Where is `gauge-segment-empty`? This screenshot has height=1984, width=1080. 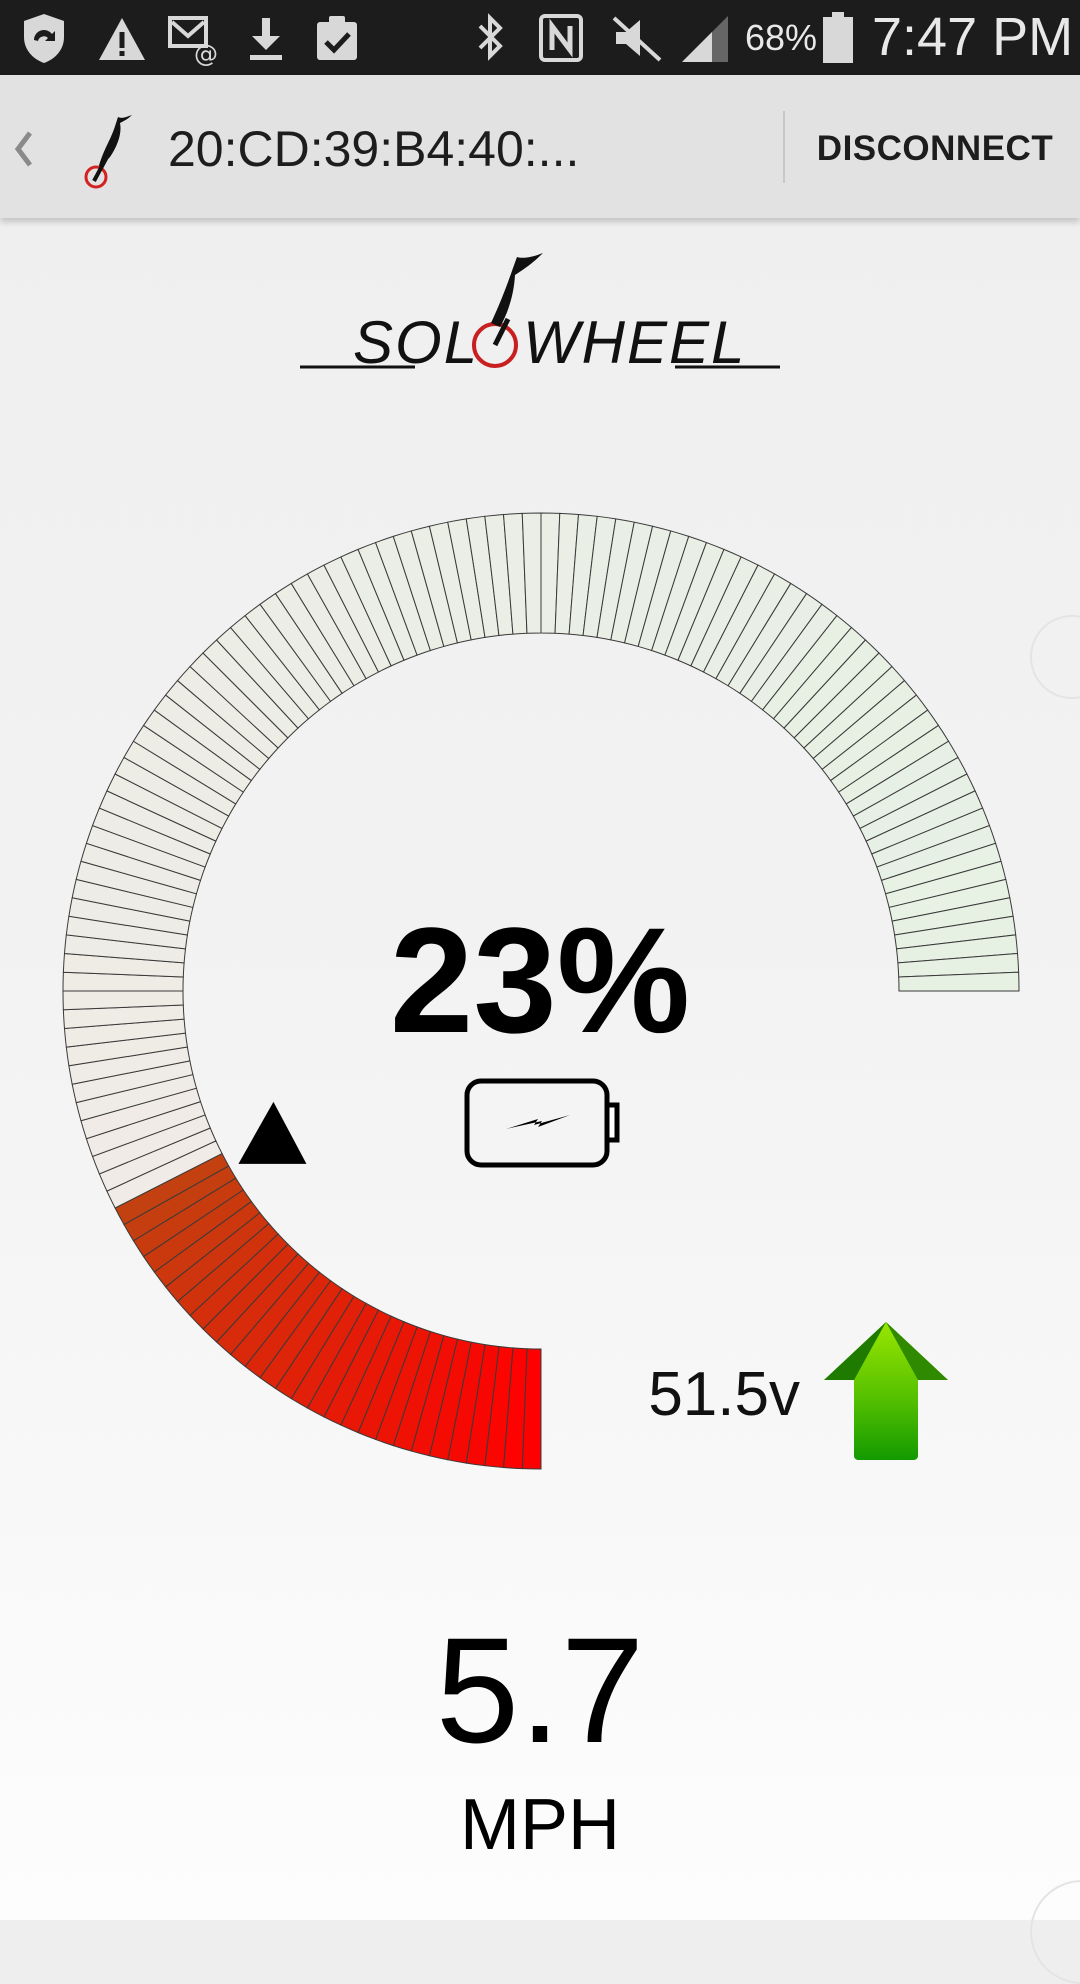 gauge-segment-empty is located at coordinates (959, 981).